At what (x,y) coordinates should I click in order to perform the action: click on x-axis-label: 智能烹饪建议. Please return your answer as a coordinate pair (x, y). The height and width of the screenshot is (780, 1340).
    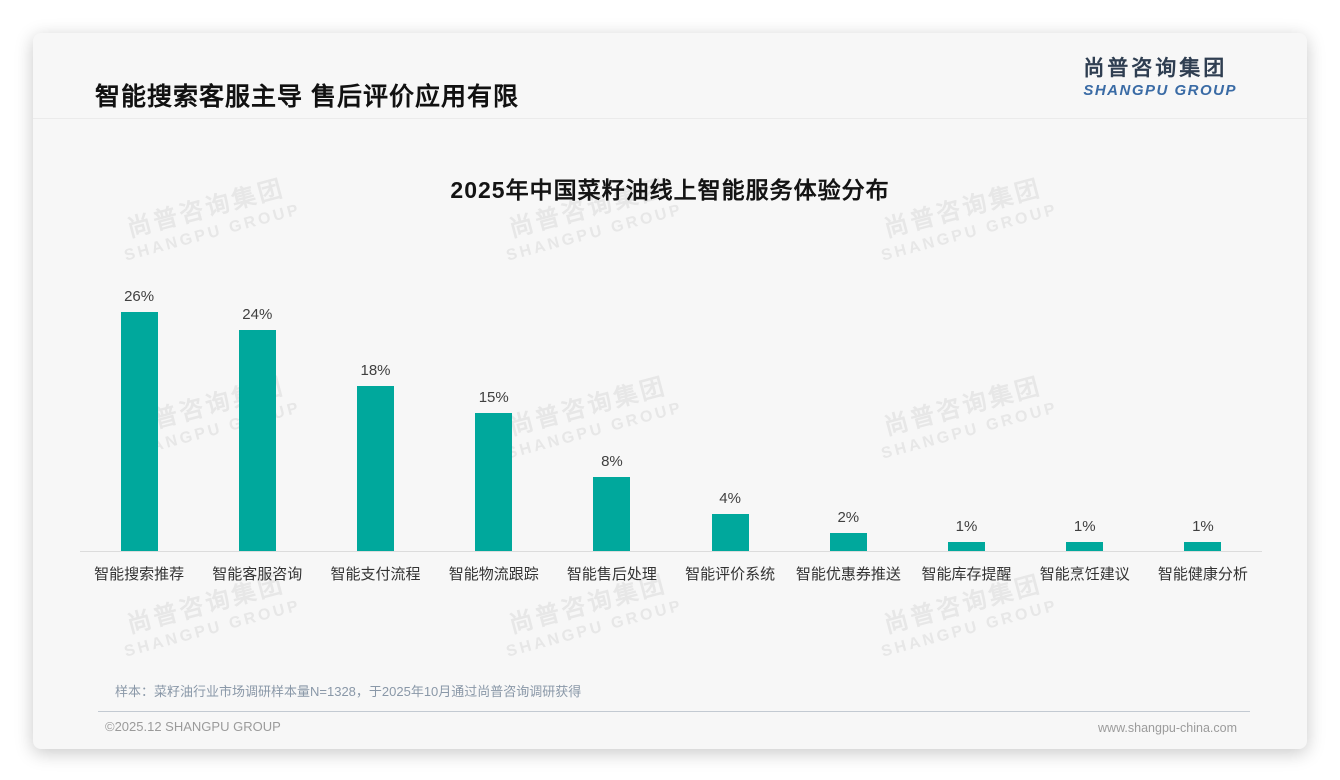
    Looking at the image, I should click on (1084, 574).